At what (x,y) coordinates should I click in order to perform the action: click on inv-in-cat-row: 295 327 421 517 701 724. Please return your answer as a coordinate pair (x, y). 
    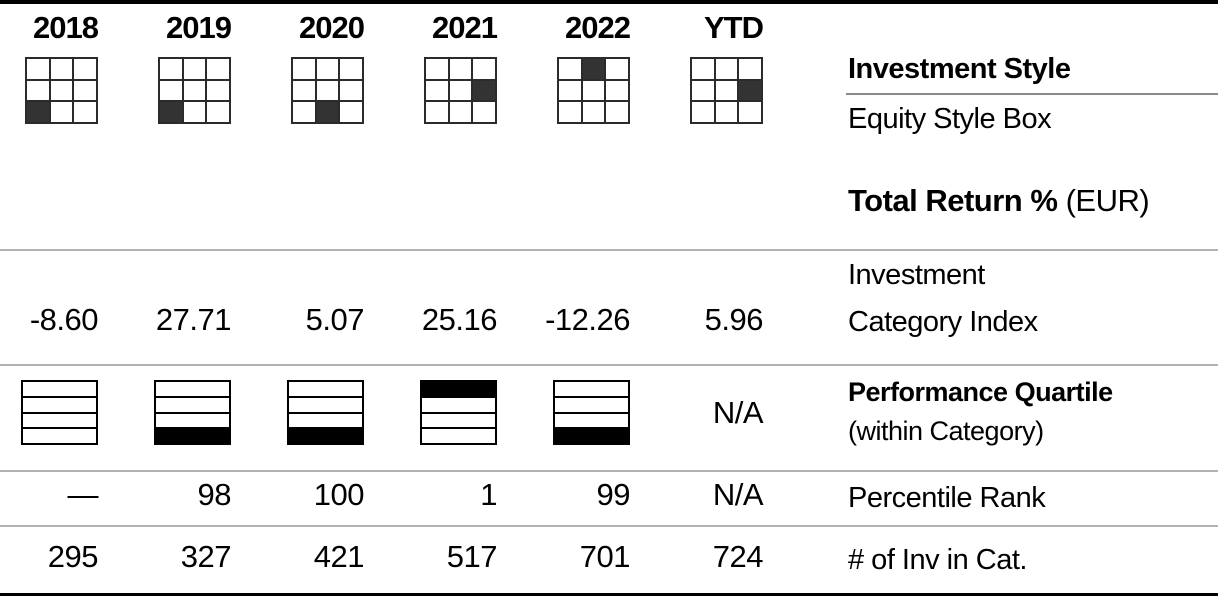
    Looking at the image, I should click on (399, 557).